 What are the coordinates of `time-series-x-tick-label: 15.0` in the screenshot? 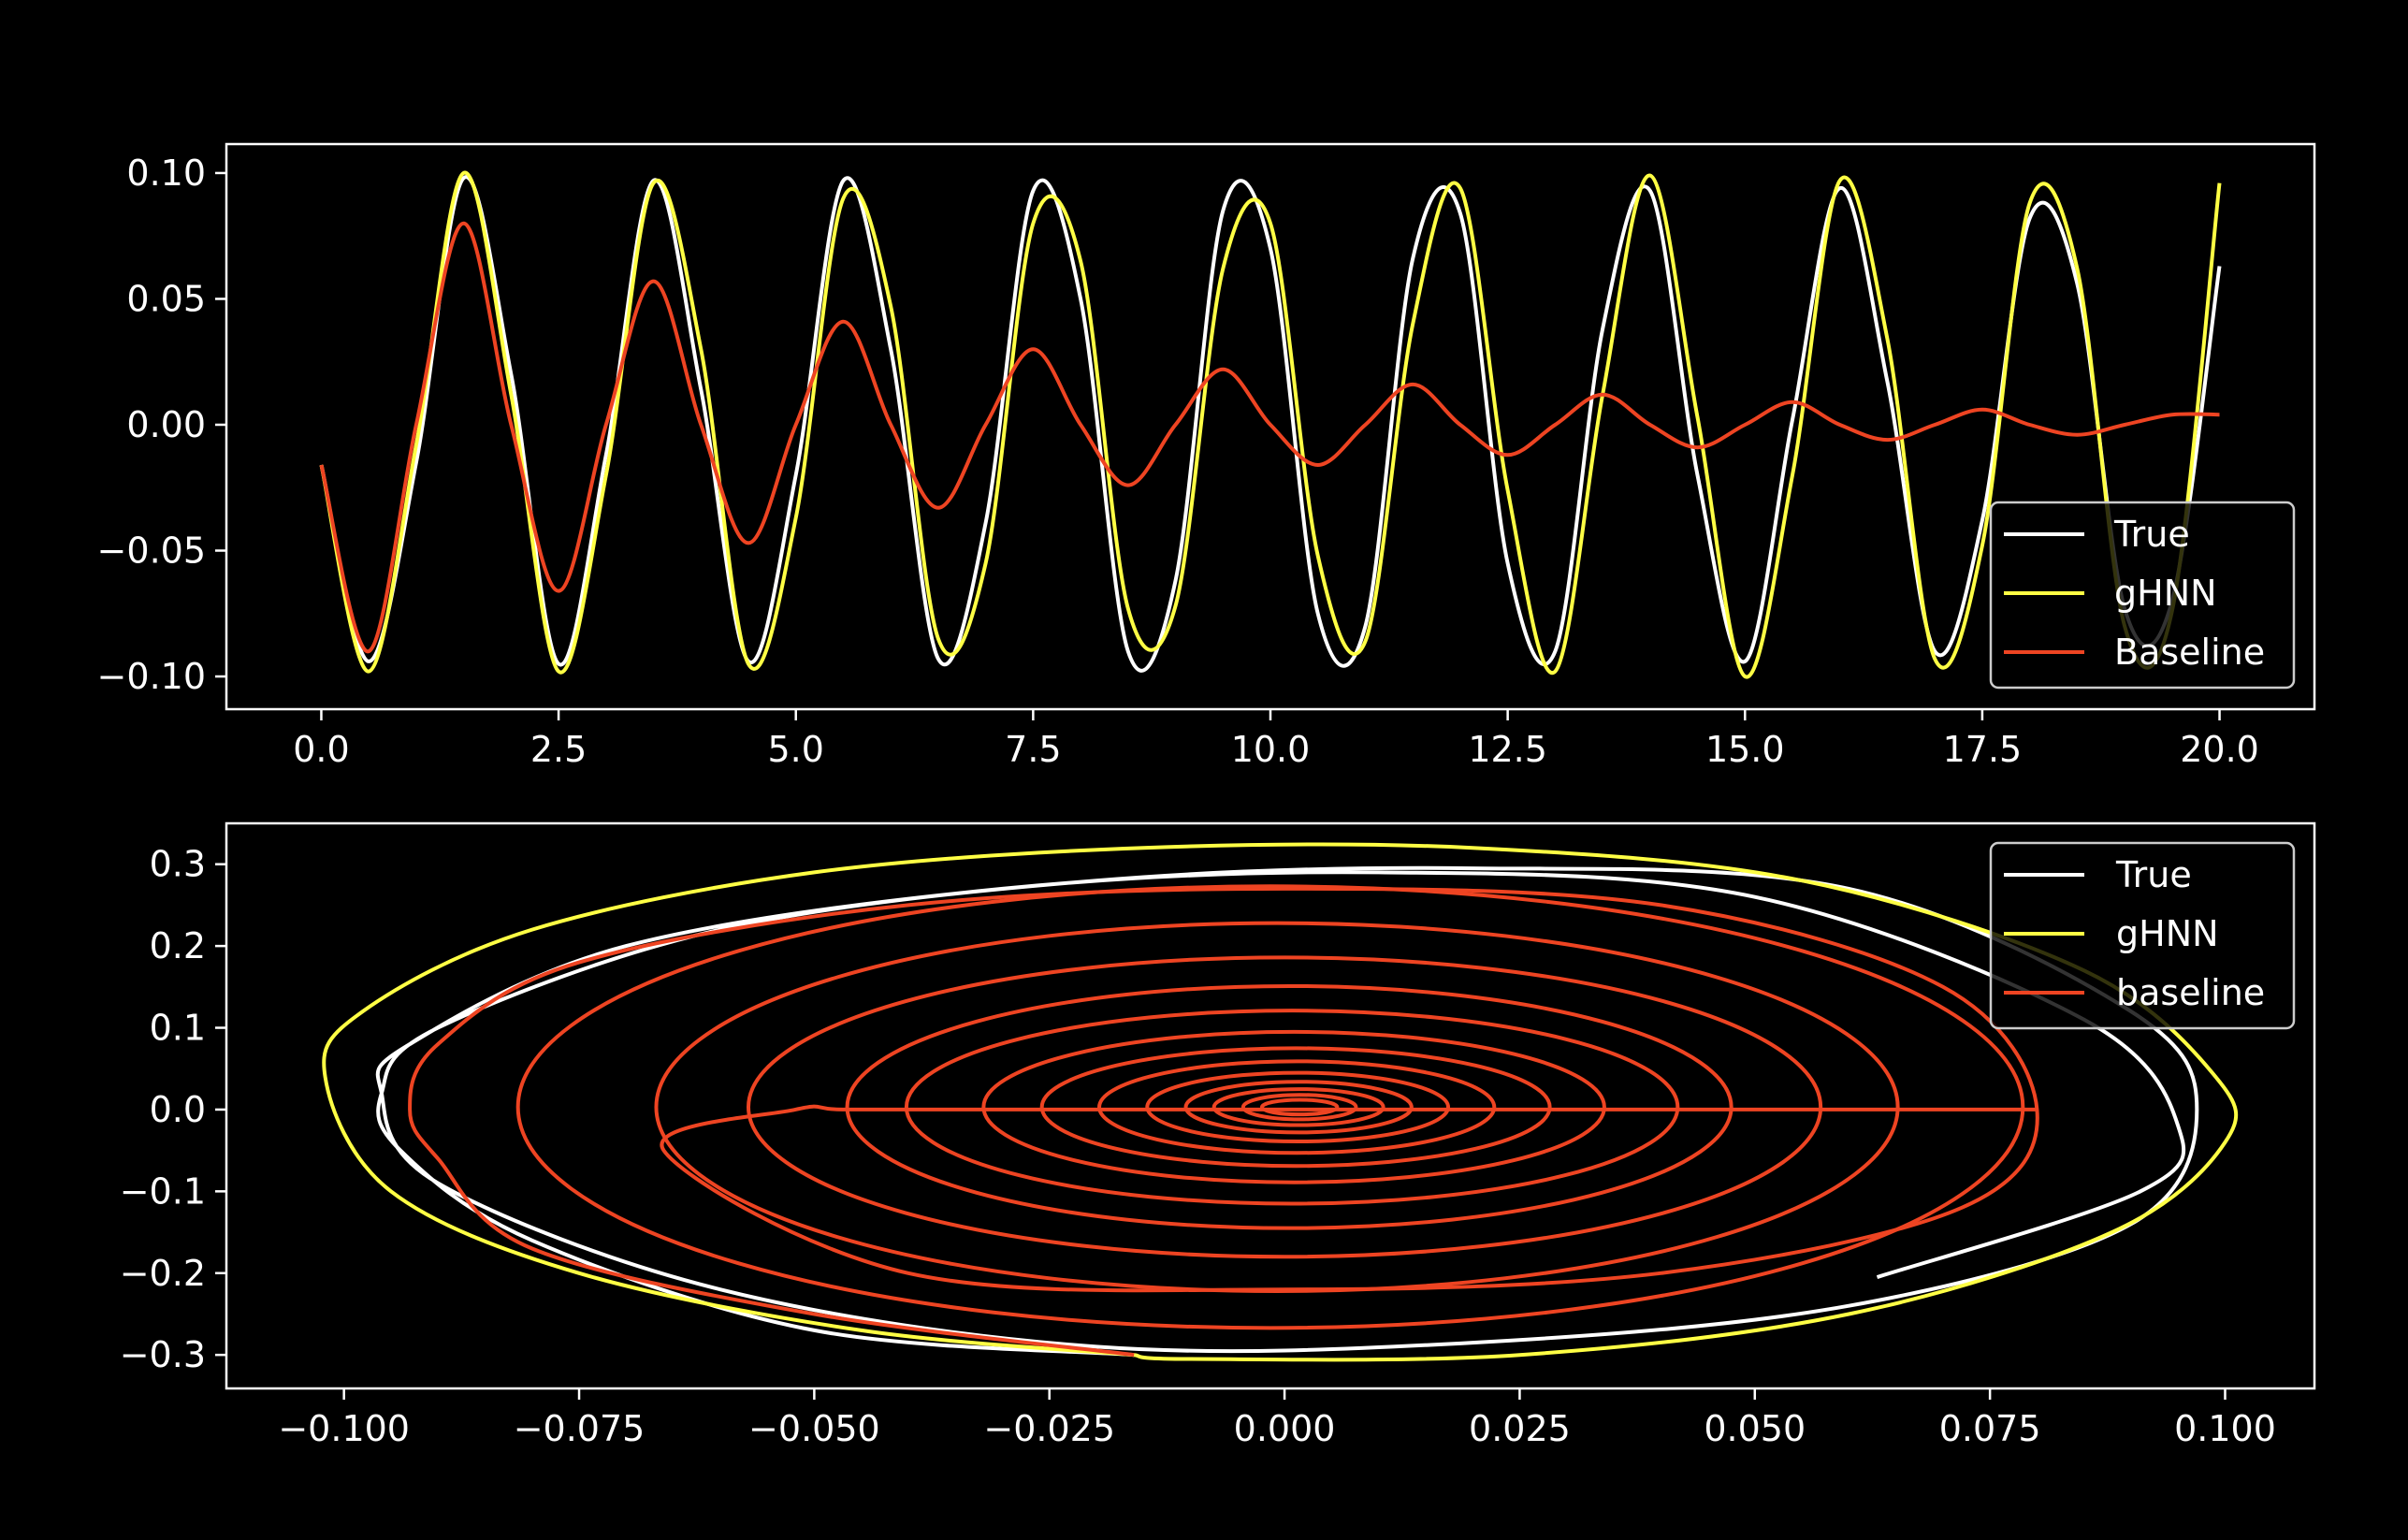 It's located at (1745, 750).